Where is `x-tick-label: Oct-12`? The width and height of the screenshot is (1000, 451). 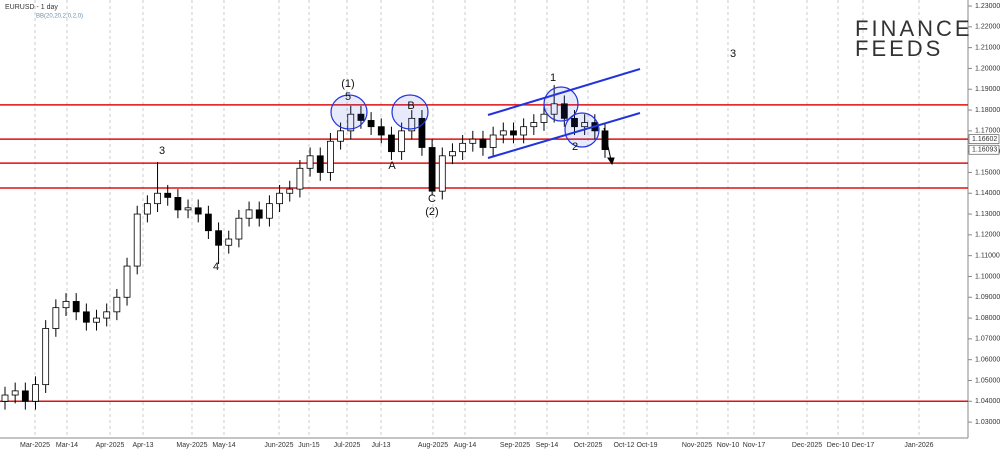 x-tick-label: Oct-12 is located at coordinates (623, 445).